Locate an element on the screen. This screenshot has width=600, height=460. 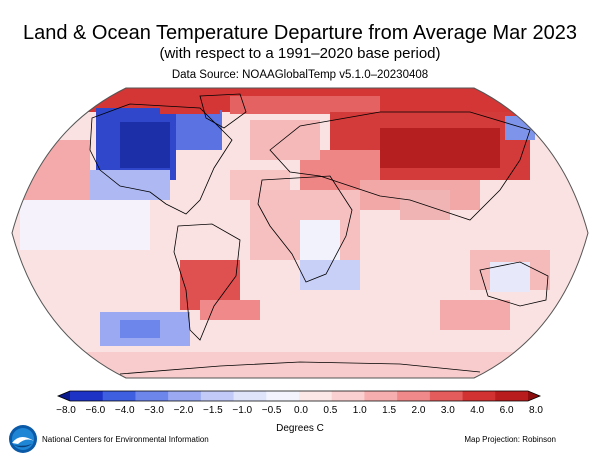
labrador-cold-region is located at coordinates (199, 130).